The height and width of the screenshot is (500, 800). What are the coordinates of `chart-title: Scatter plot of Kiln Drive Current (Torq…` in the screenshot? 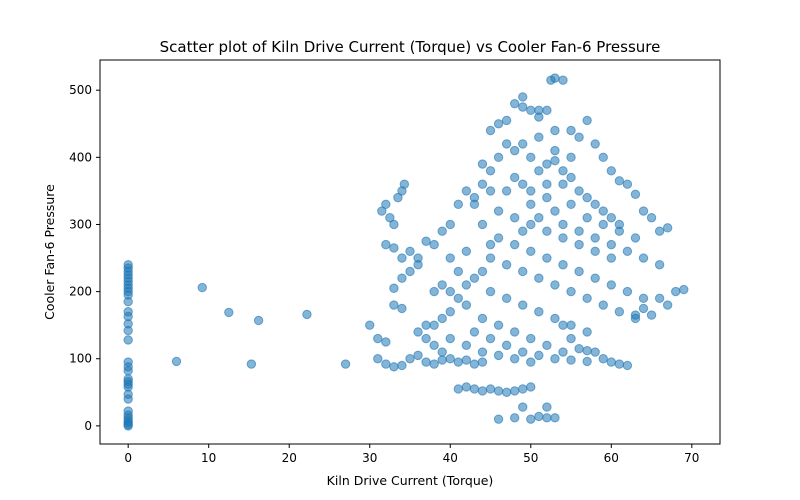 It's located at (410, 47).